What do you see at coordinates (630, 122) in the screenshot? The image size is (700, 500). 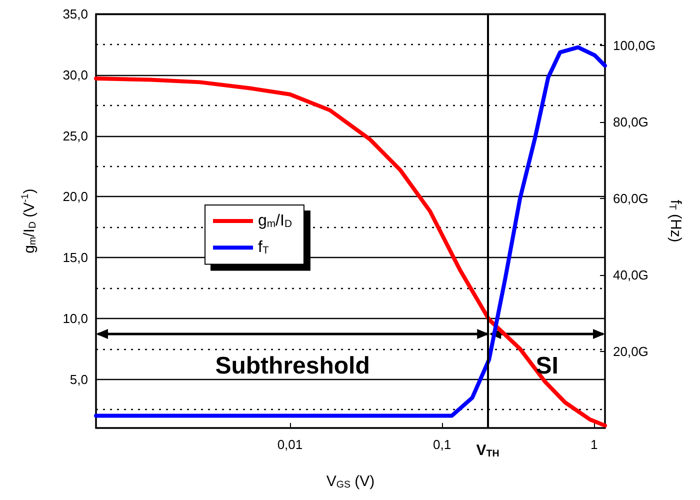 I see `y2-tick-label: 80,0G` at bounding box center [630, 122].